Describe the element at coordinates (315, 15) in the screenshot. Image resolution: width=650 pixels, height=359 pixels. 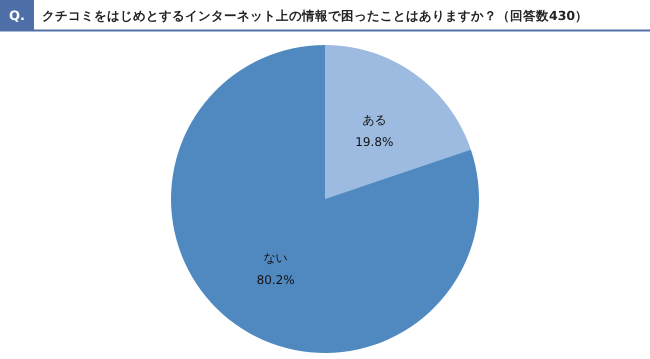
I see `chart-title: クチコミをはじめとするインターネット上の情報で困ったことはありますか？（回答数430）` at that location.